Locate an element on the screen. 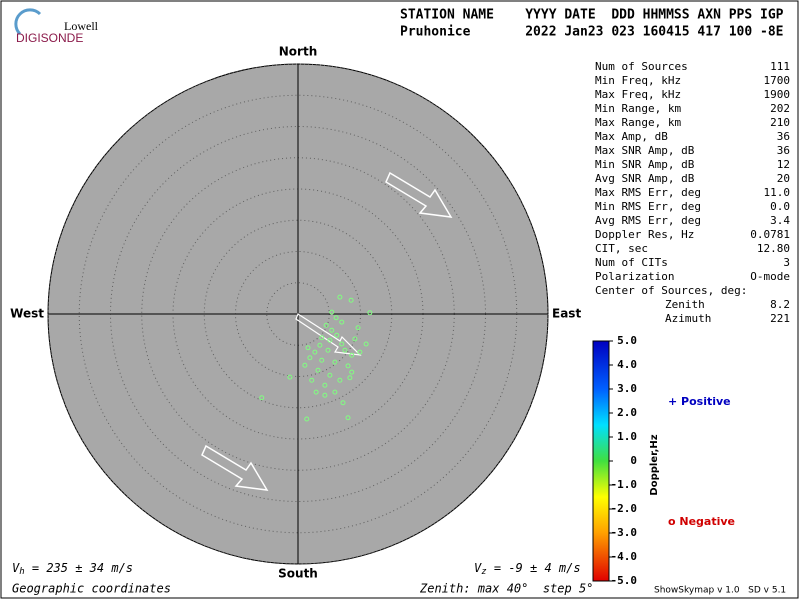 The height and width of the screenshot is (604, 800). stat-value: 1900 is located at coordinates (777, 94).